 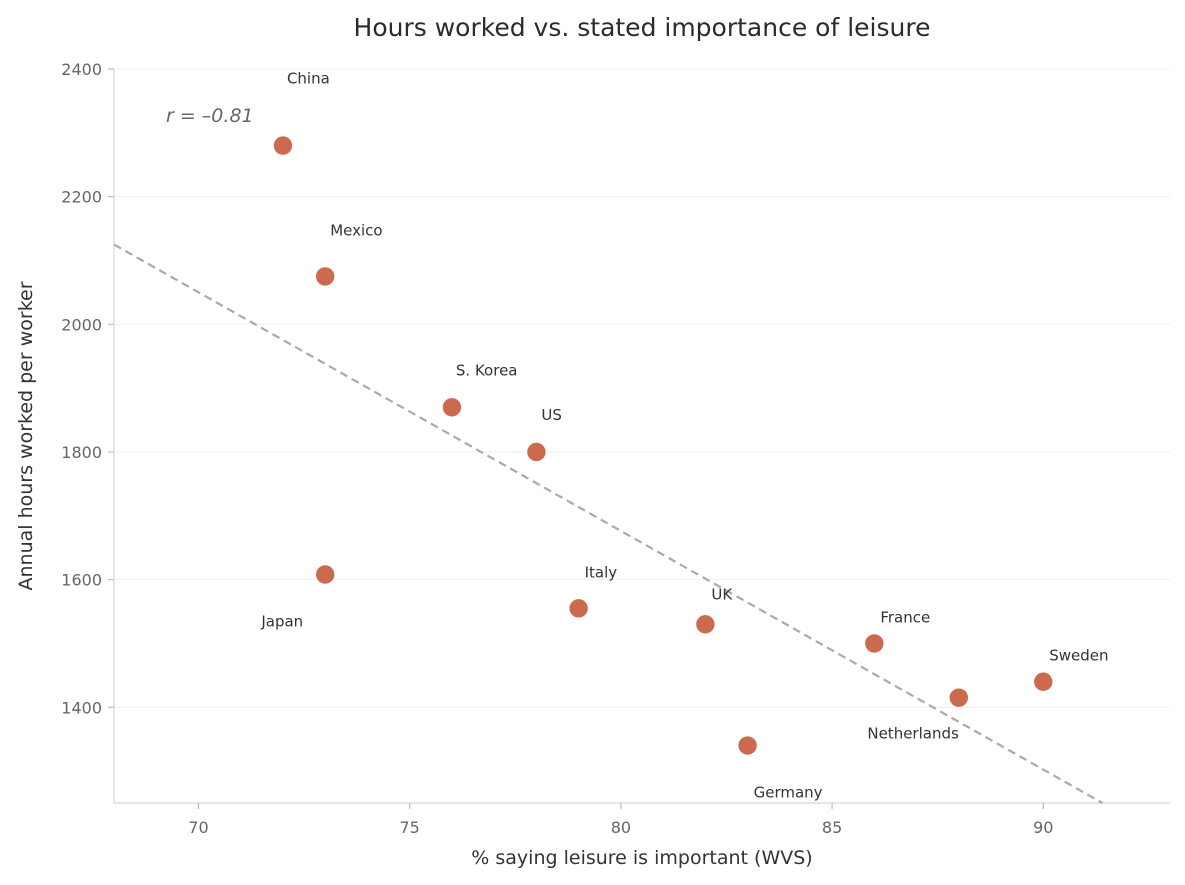 What do you see at coordinates (1078, 656) in the screenshot?
I see `point-label: Sweden` at bounding box center [1078, 656].